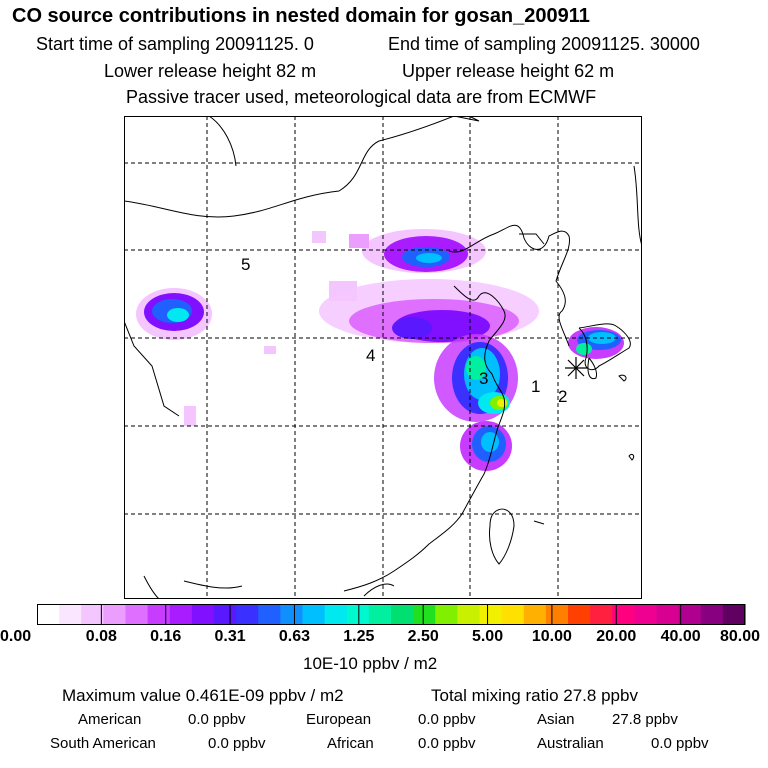 This screenshot has width=768, height=768. I want to click on colorbar-tick-label: 0.31, so click(230, 636).